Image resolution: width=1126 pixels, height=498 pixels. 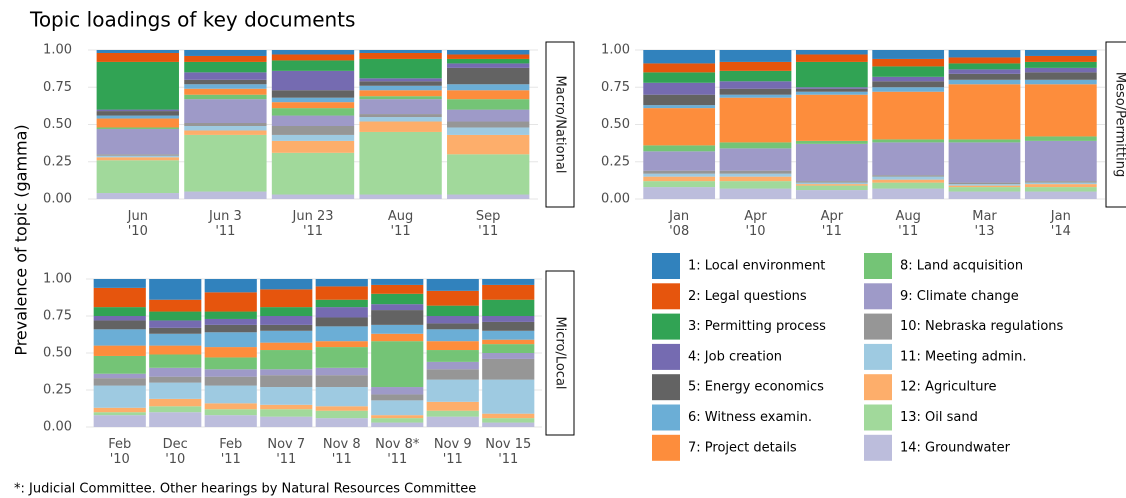 I want to click on legend-label: 13: Oil sand, so click(x=939, y=417).